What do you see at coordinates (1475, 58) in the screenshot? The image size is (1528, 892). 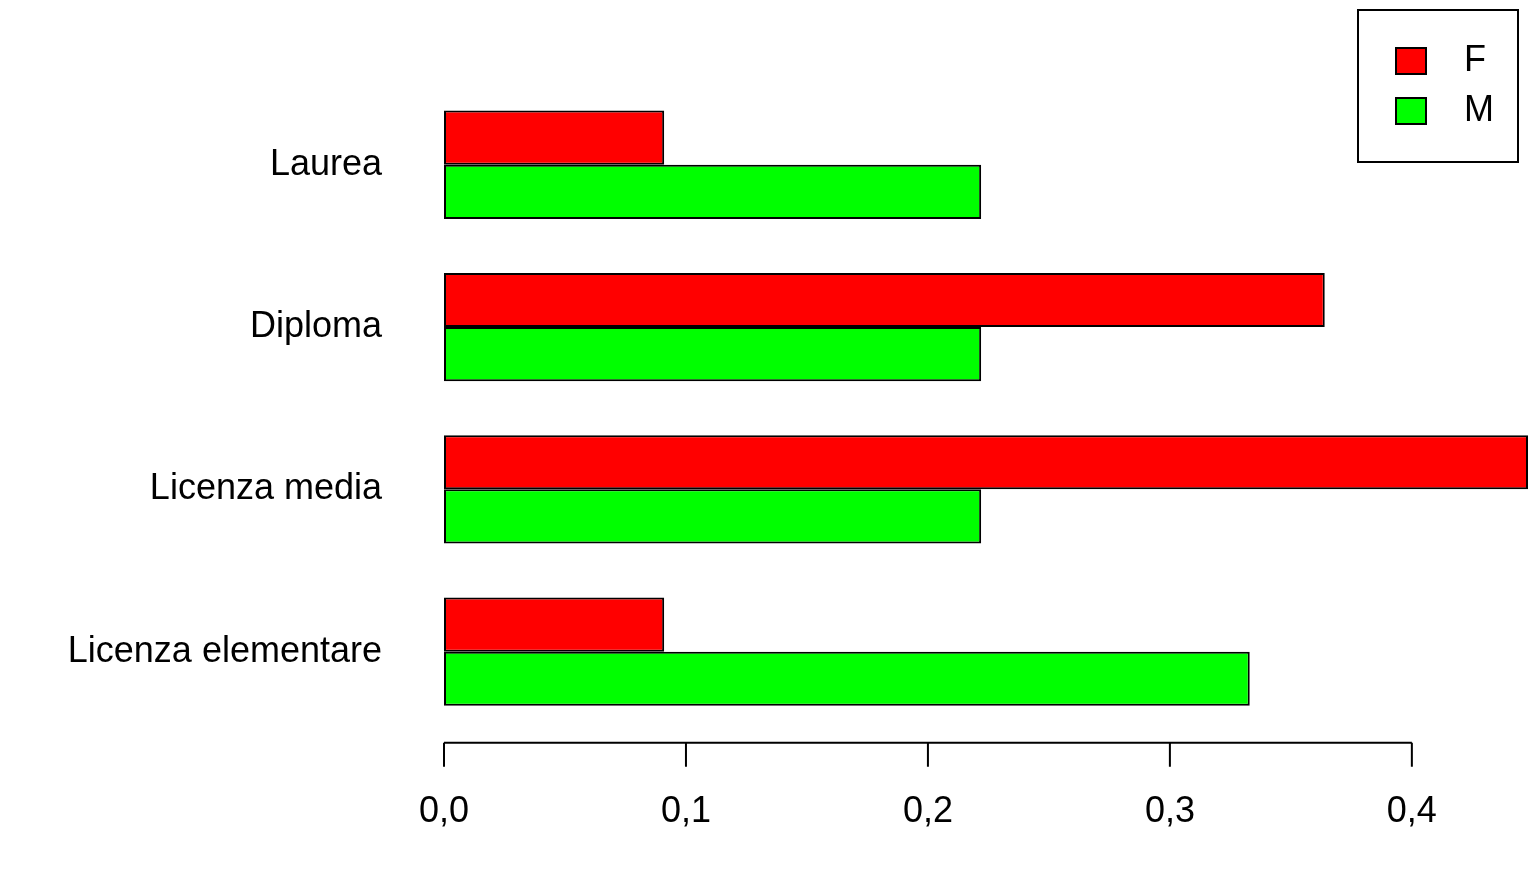 I see `legend-label: F` at bounding box center [1475, 58].